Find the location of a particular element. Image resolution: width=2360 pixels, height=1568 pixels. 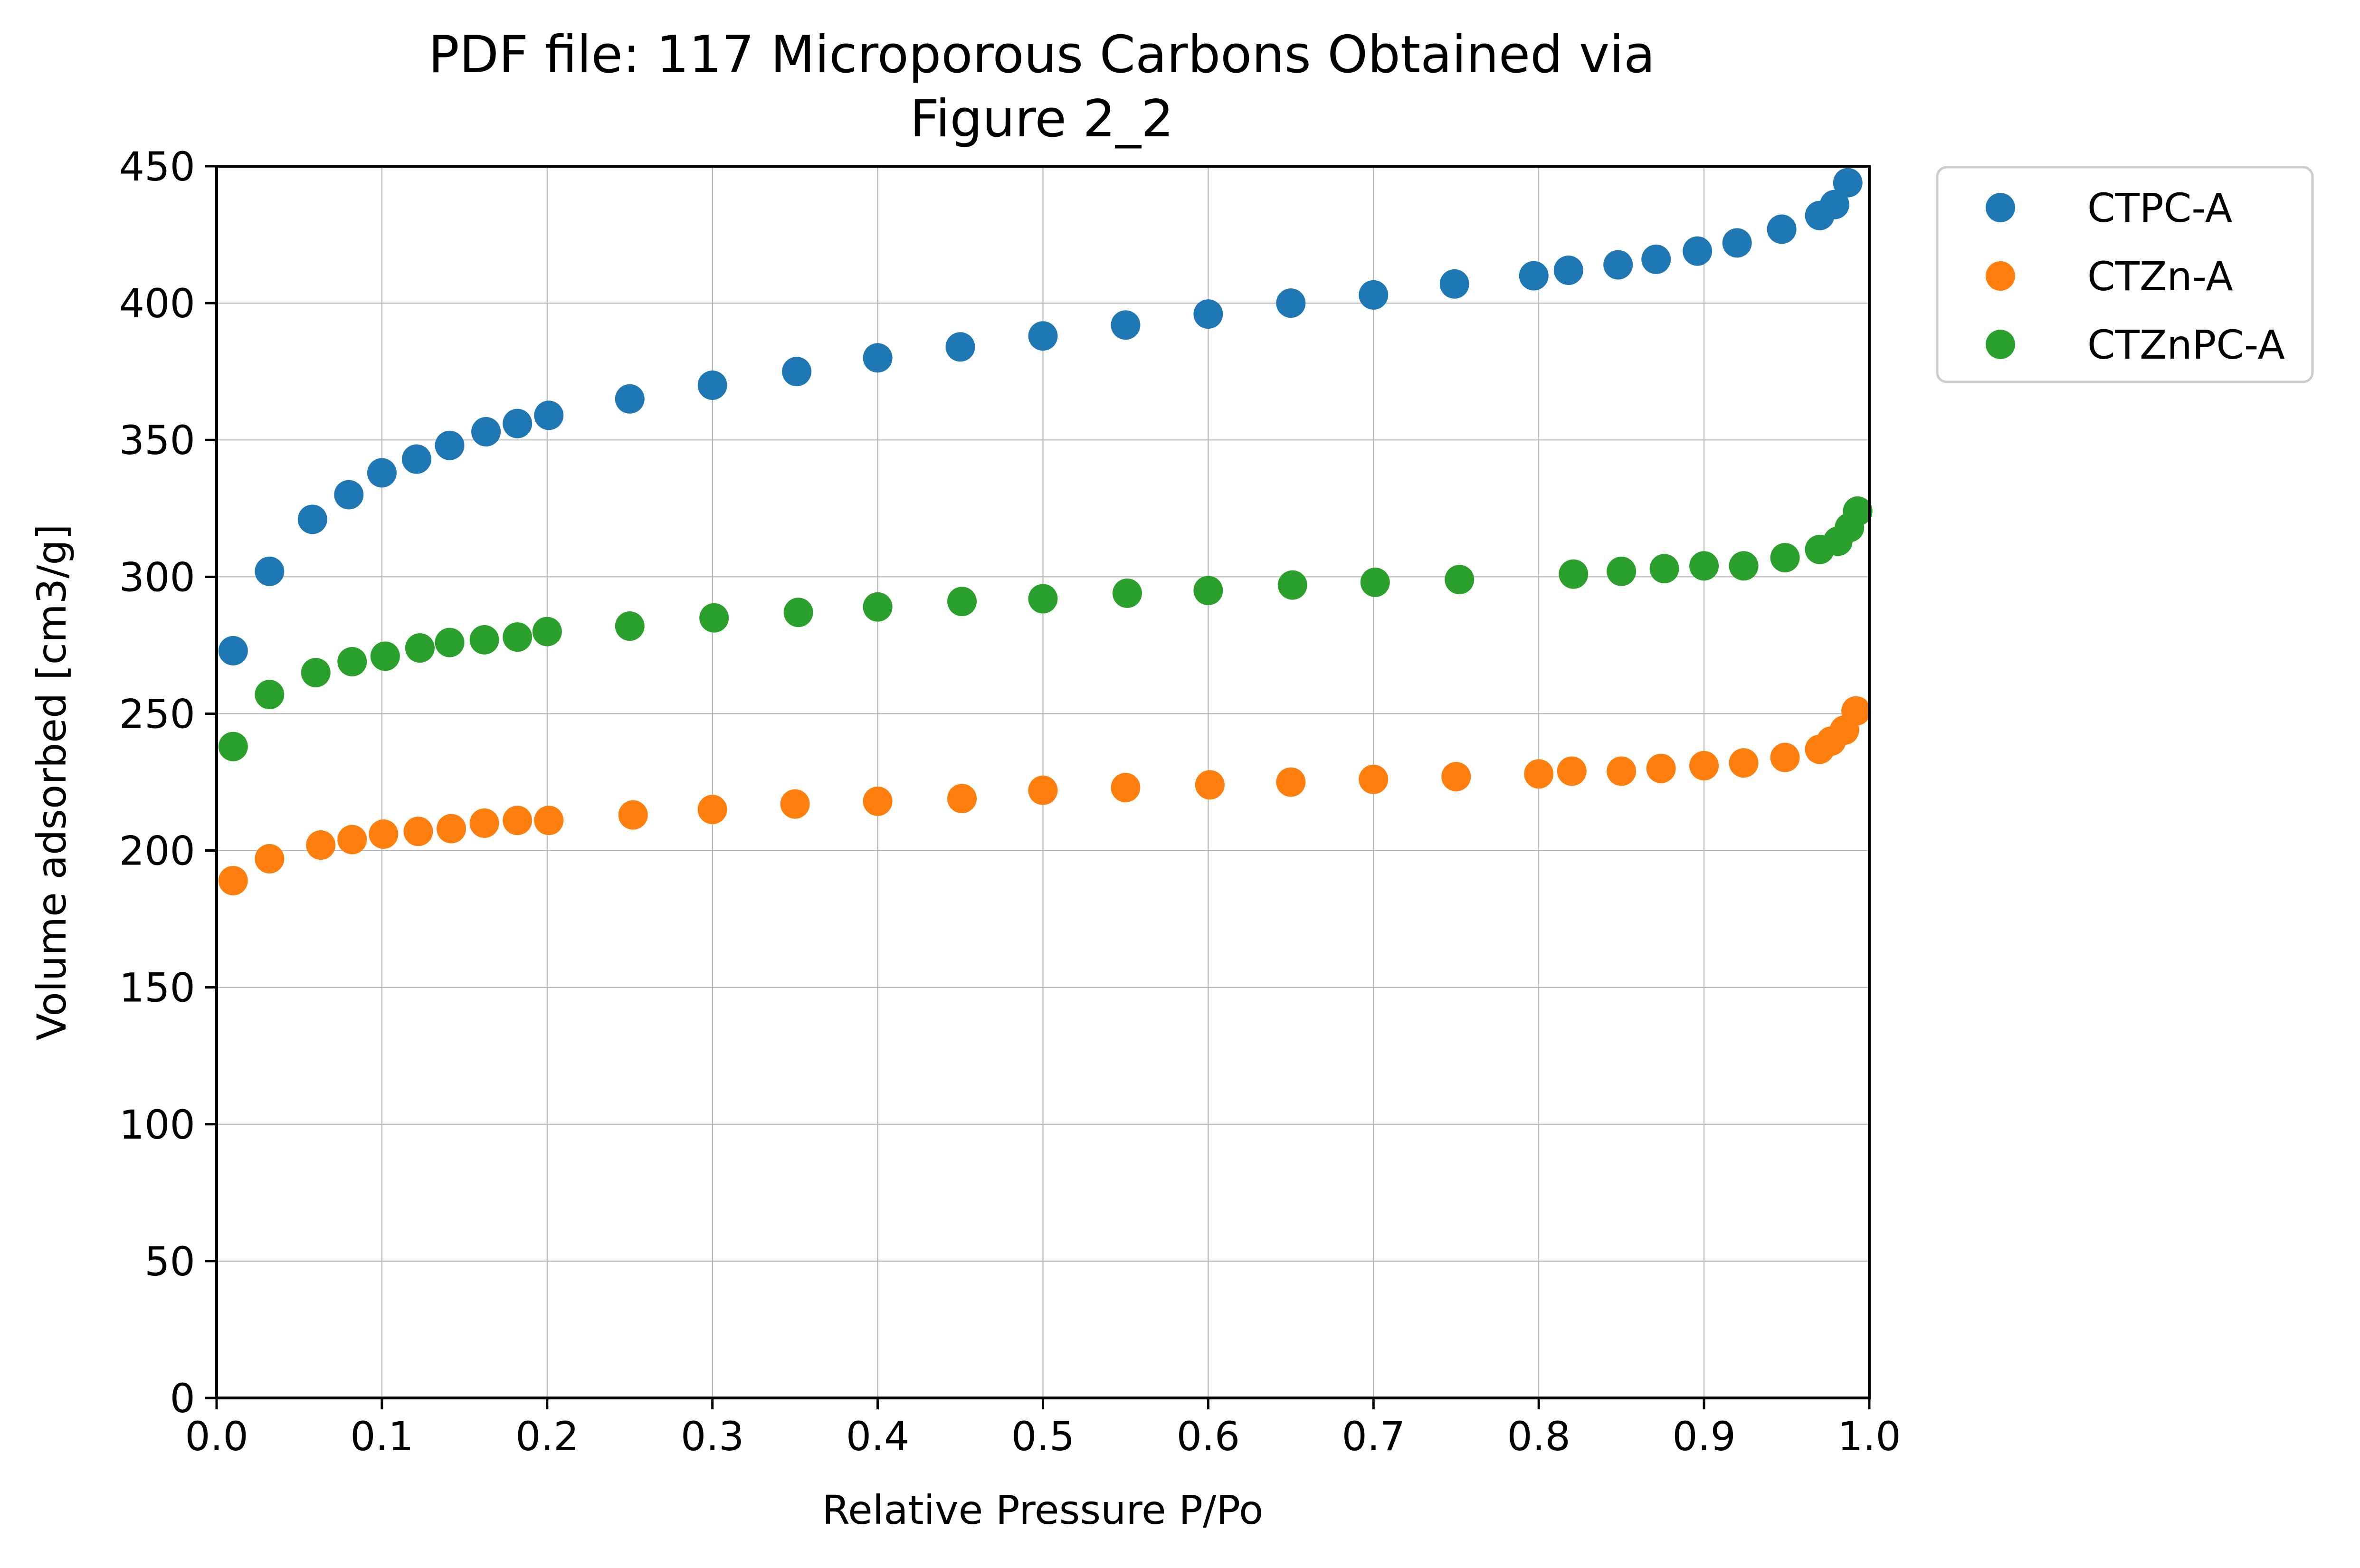

y-axis-label: Volume adsorbed [cm3/g] is located at coordinates (52, 782).